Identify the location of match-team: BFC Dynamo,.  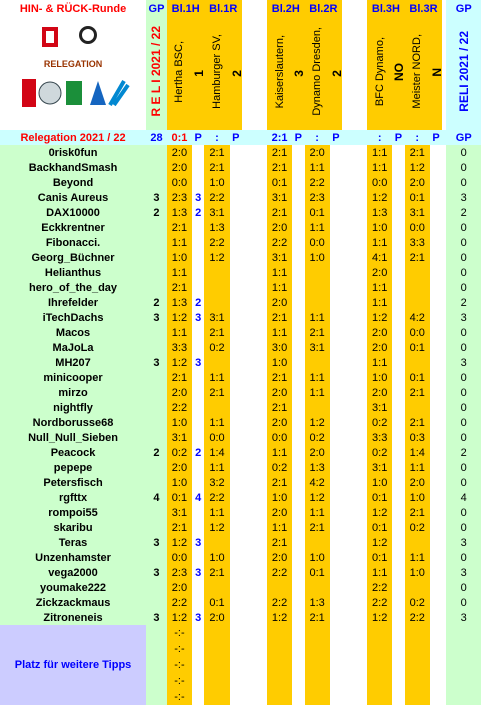
(379, 71).